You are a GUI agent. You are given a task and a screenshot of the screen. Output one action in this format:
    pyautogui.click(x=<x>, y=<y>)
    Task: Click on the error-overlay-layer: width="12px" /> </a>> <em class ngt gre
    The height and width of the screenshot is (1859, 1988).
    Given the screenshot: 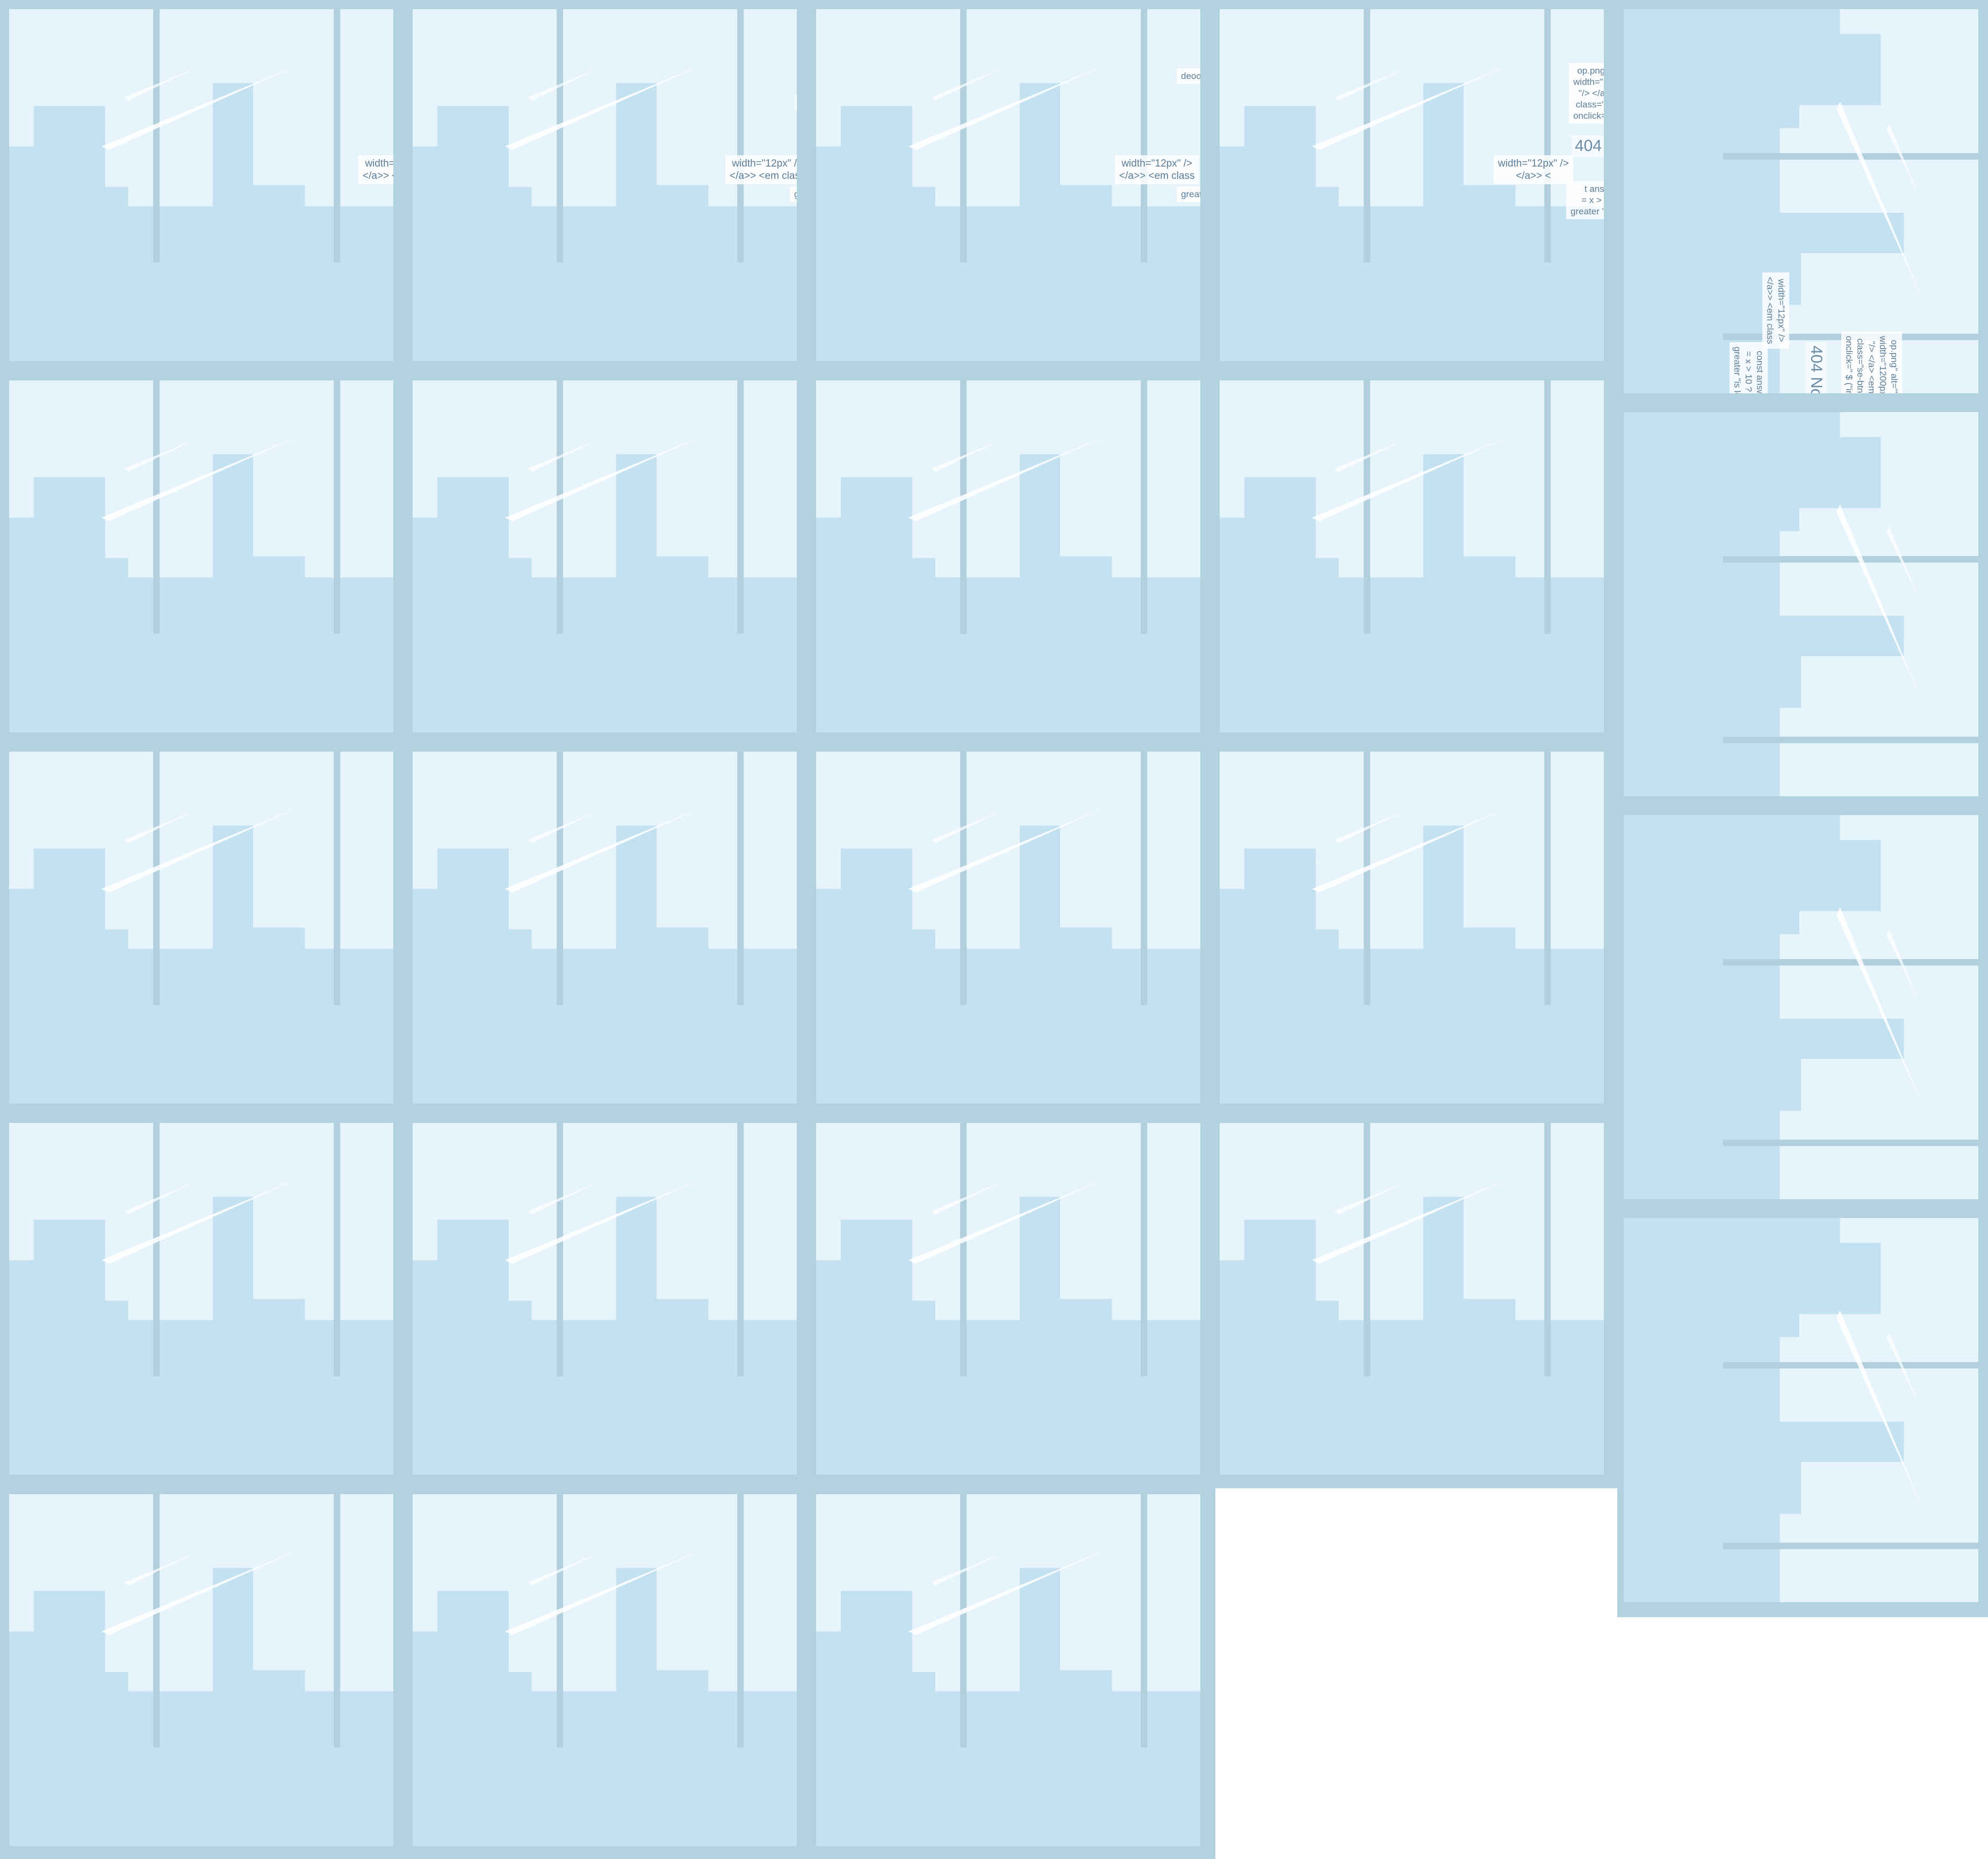 What is the action you would take?
    pyautogui.click(x=605, y=185)
    